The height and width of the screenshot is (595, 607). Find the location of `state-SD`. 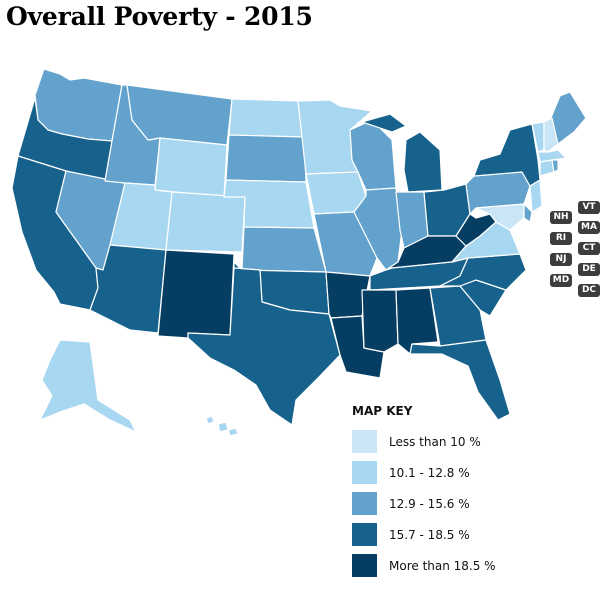

state-SD is located at coordinates (266, 158).